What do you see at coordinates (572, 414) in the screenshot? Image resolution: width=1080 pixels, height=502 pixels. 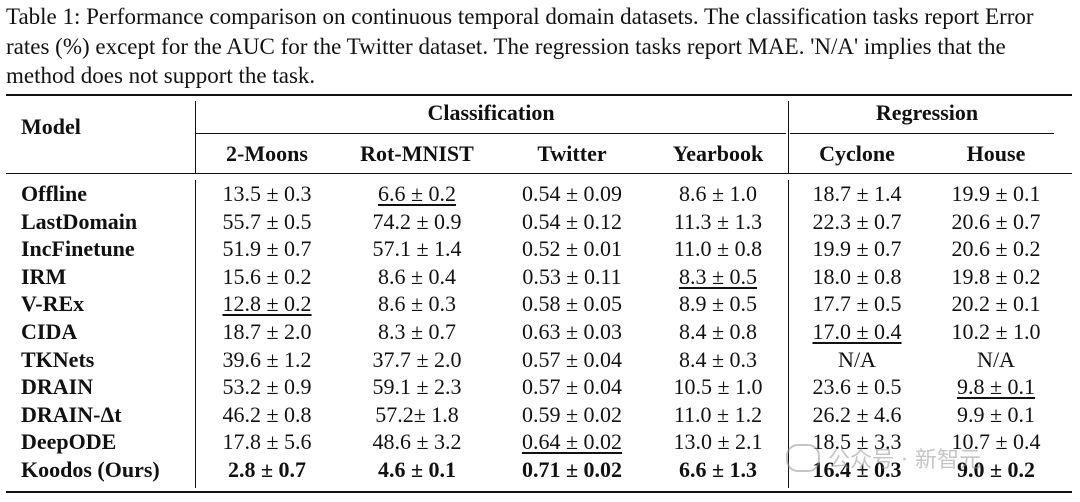 I see `table-cell: 0.59 ± 0.02` at bounding box center [572, 414].